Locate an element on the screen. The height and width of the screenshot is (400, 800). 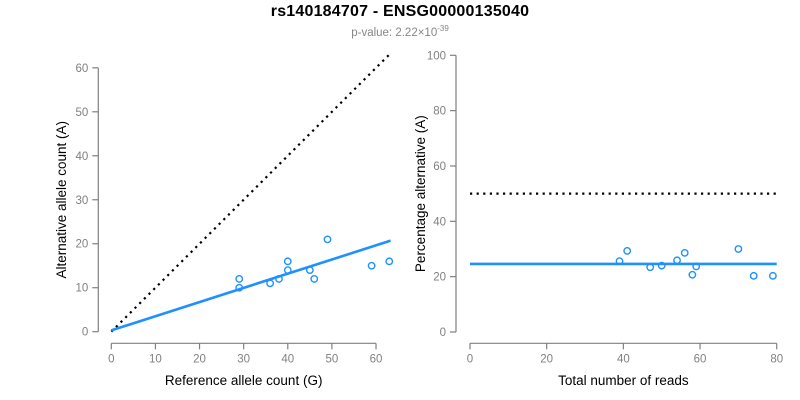
y-tick-label: 80 is located at coordinates (439, 112).